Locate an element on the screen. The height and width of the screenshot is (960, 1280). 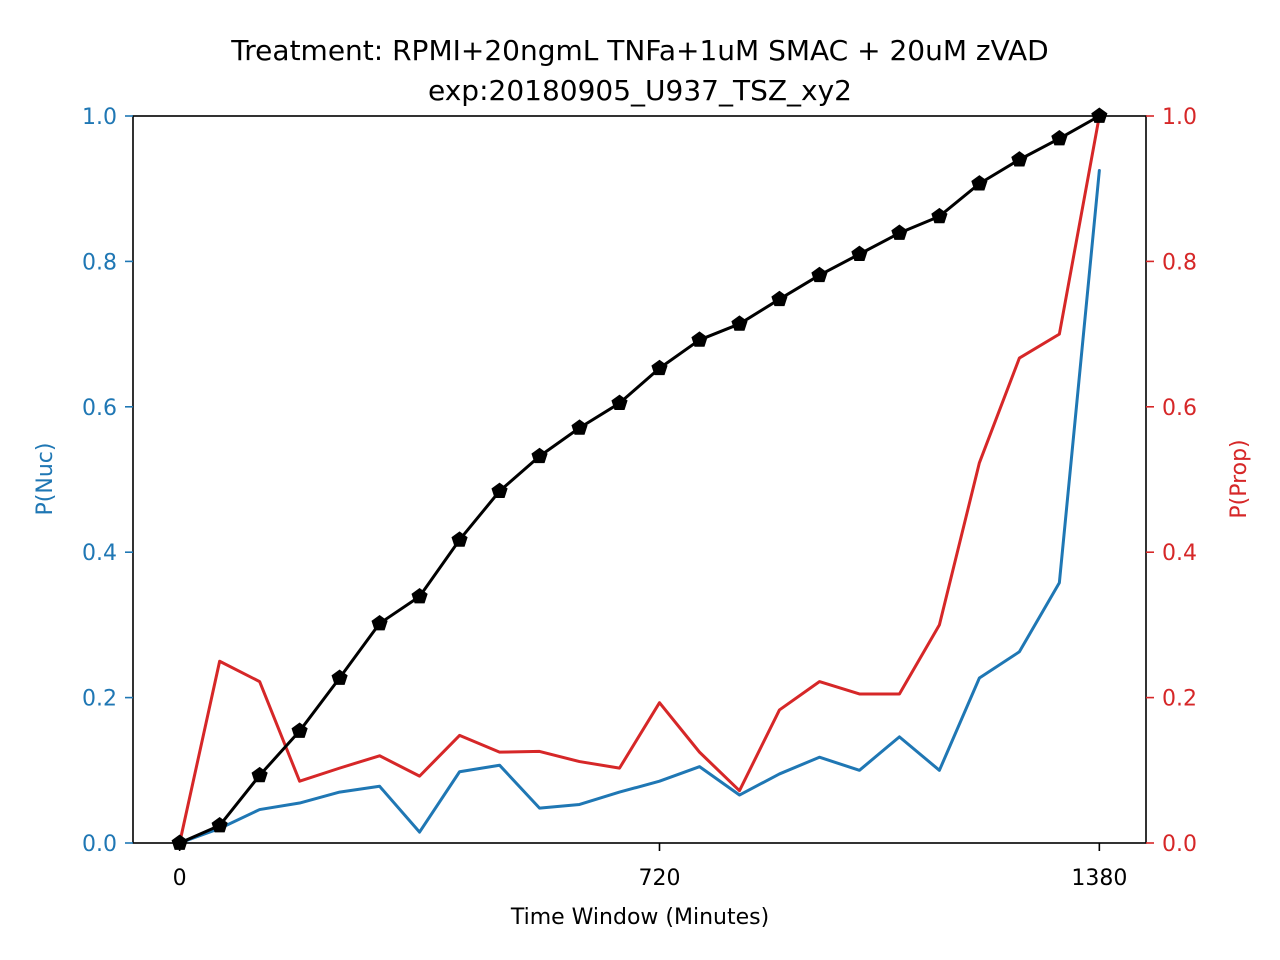
y-left-tick-label: 0.8 is located at coordinates (99, 262).